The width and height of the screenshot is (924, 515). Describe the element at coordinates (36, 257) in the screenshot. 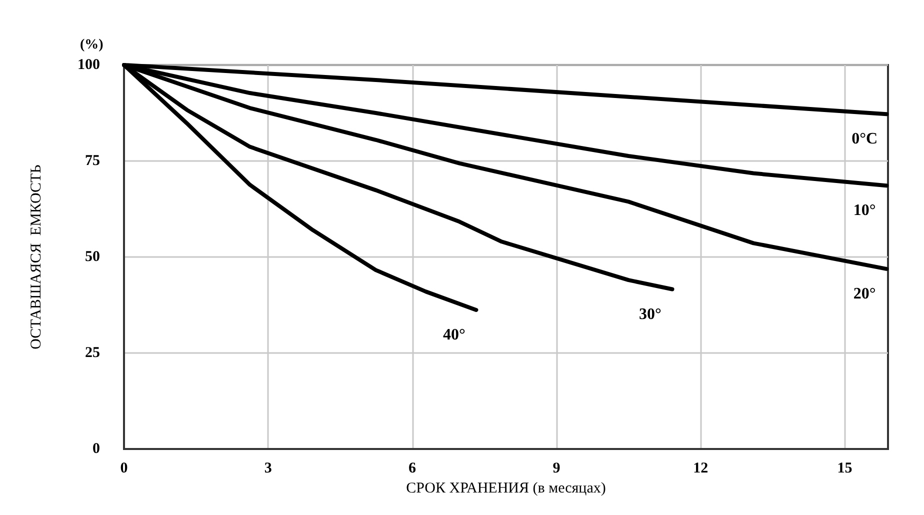

I see `y-axis-title: ОСТАВШАЯСЯ ЕМКОСТЬ` at that location.